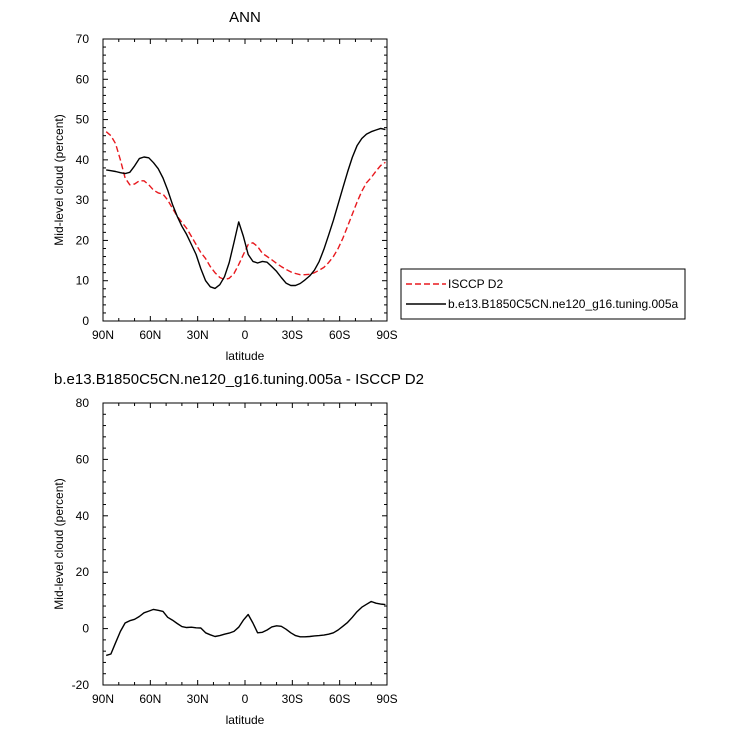 This screenshot has height=736, width=733. Describe the element at coordinates (83, 120) in the screenshot. I see `y-tick-label: 50` at that location.